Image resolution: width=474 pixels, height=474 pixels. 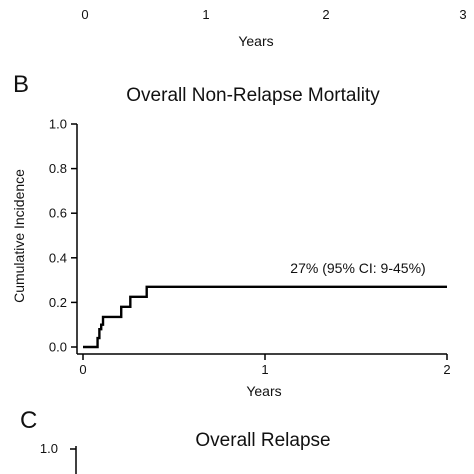 What do you see at coordinates (175, 440) in the screenshot?
I see `panel-c: C Overall Relapse 1.0` at bounding box center [175, 440].